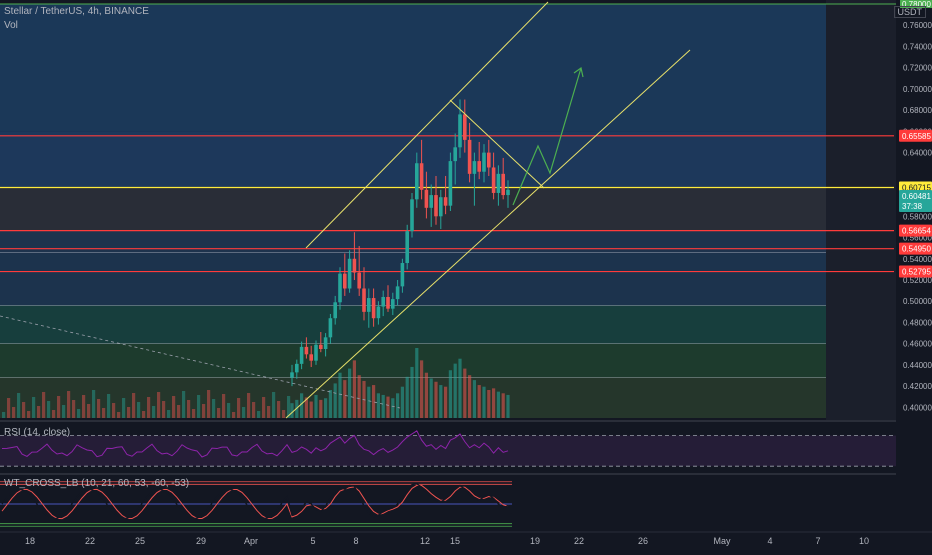  I want to click on rsi-line, so click(255, 444).